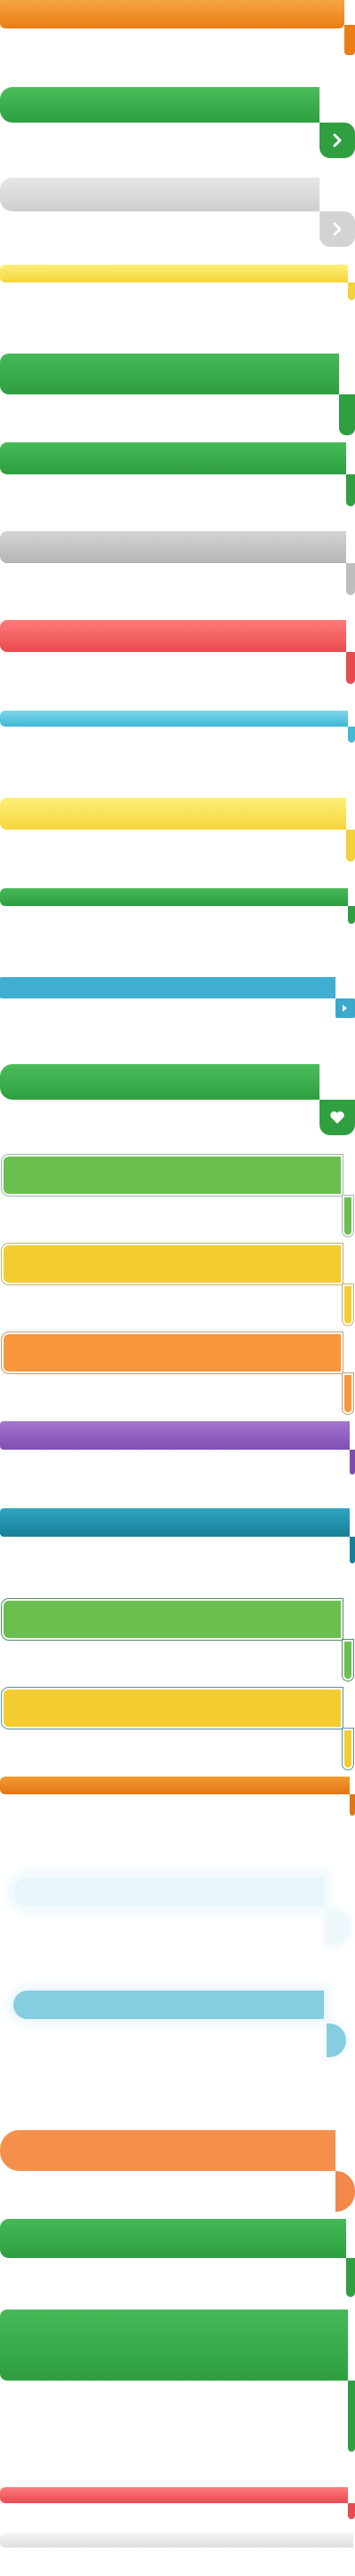 The width and height of the screenshot is (355, 2576). Describe the element at coordinates (169, 1892) in the screenshot. I see `glow-light-ribbon-bar` at that location.